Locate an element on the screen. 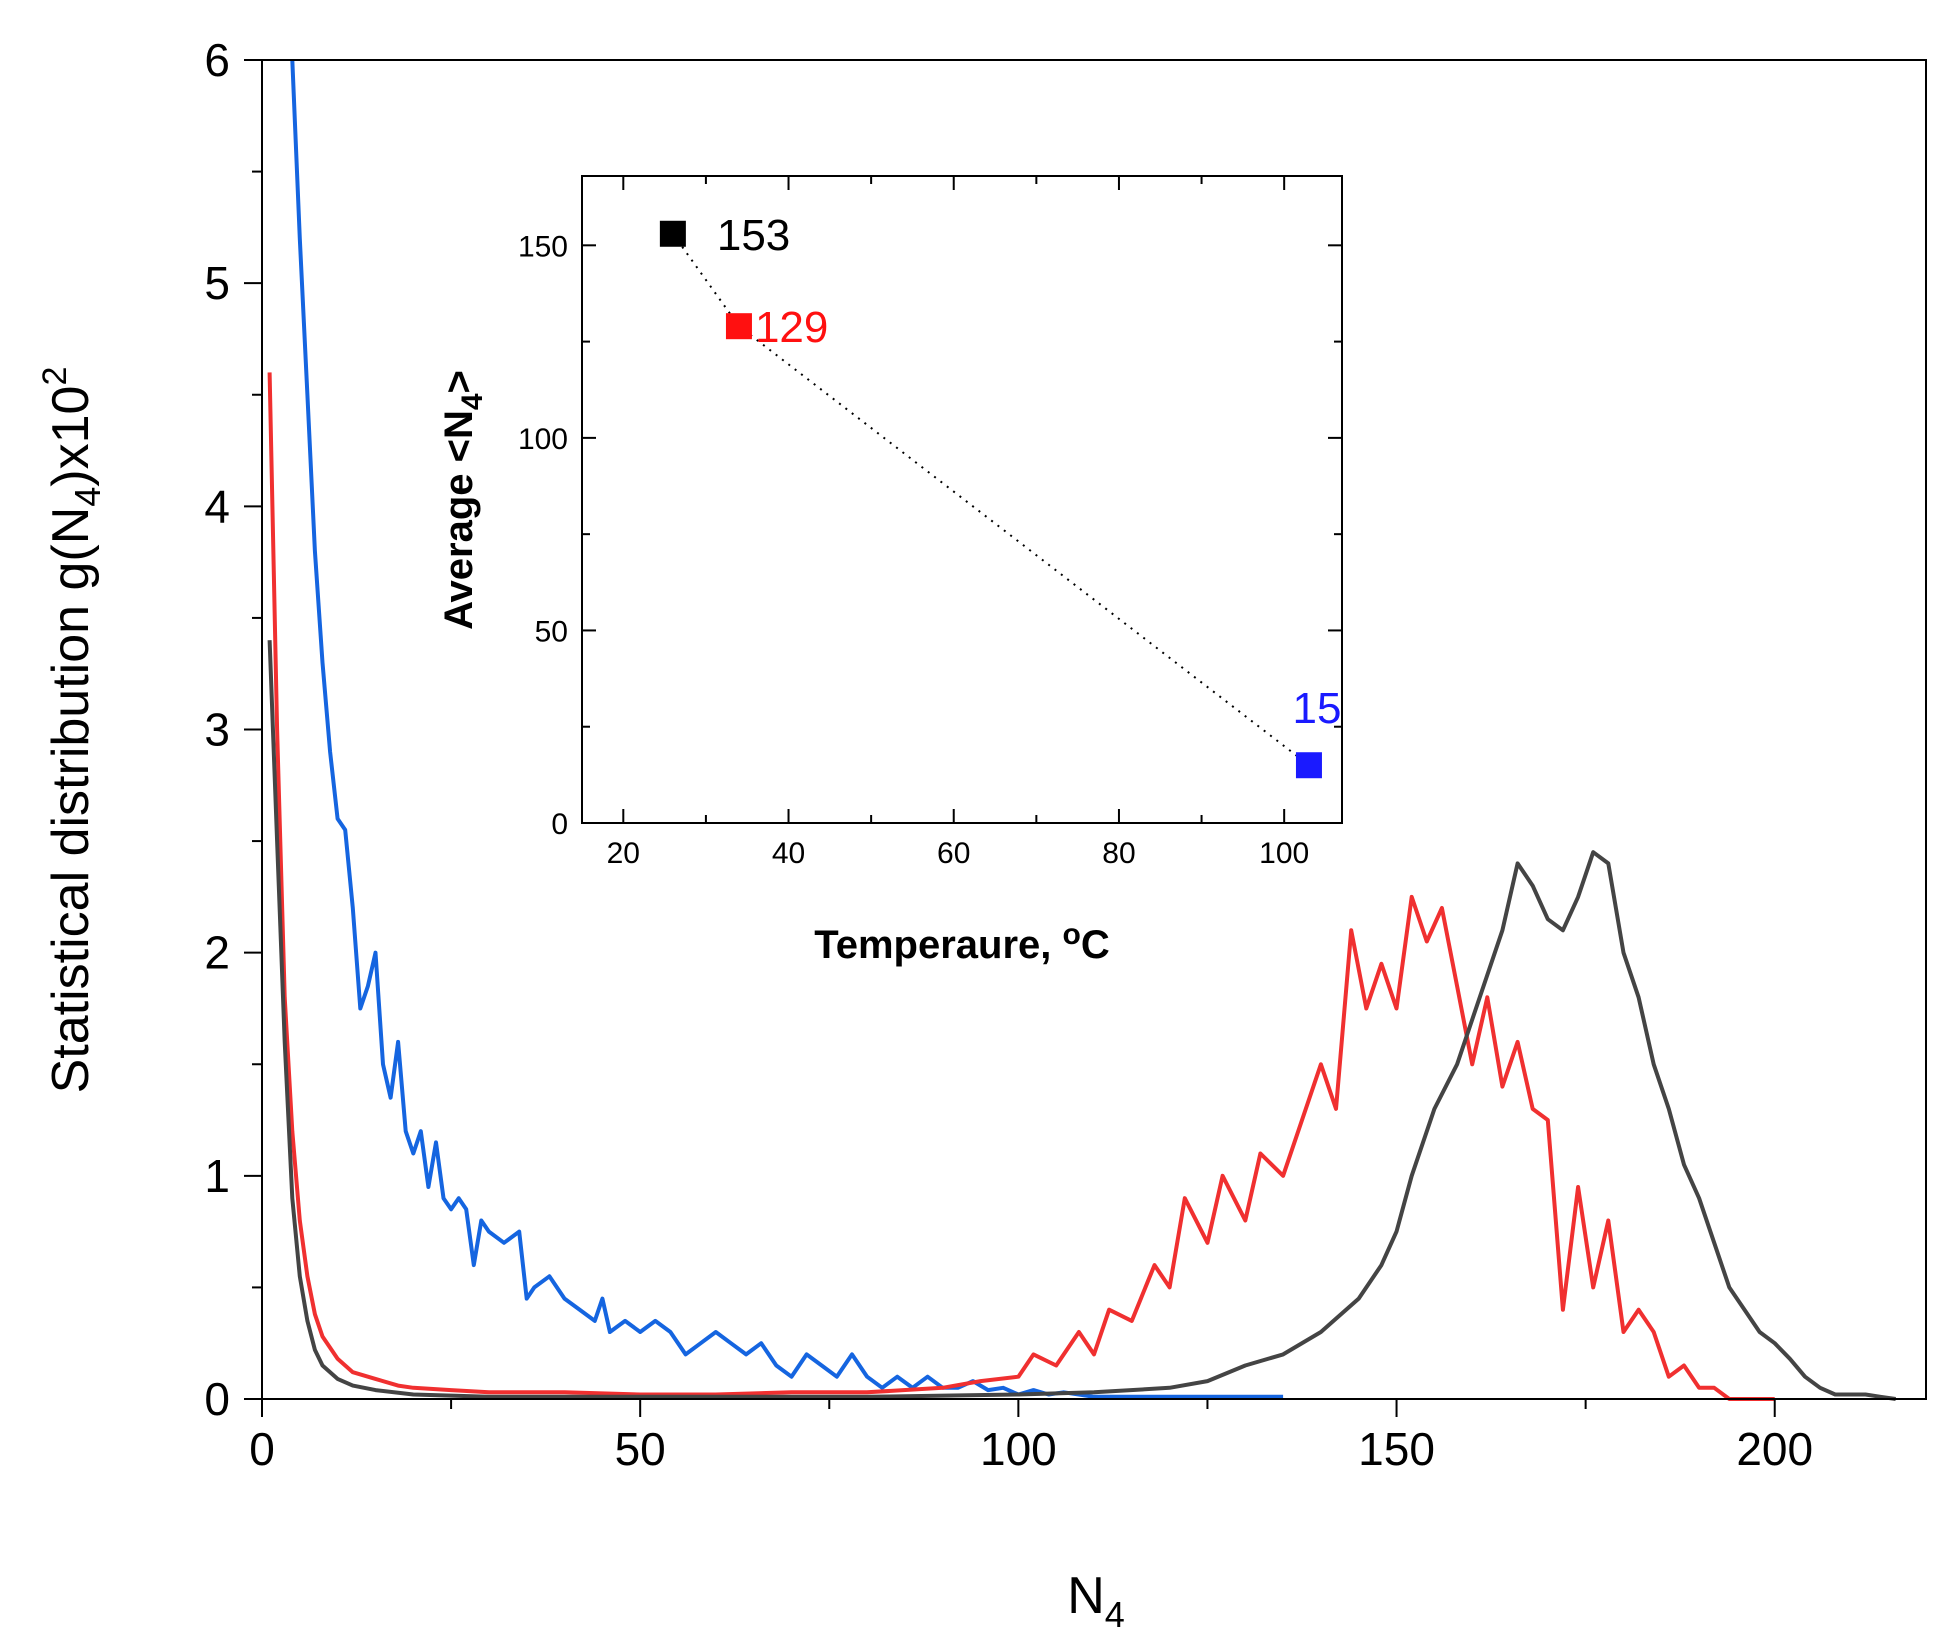  inset-x-axis-title: Temperaure, oC is located at coordinates (961, 942).